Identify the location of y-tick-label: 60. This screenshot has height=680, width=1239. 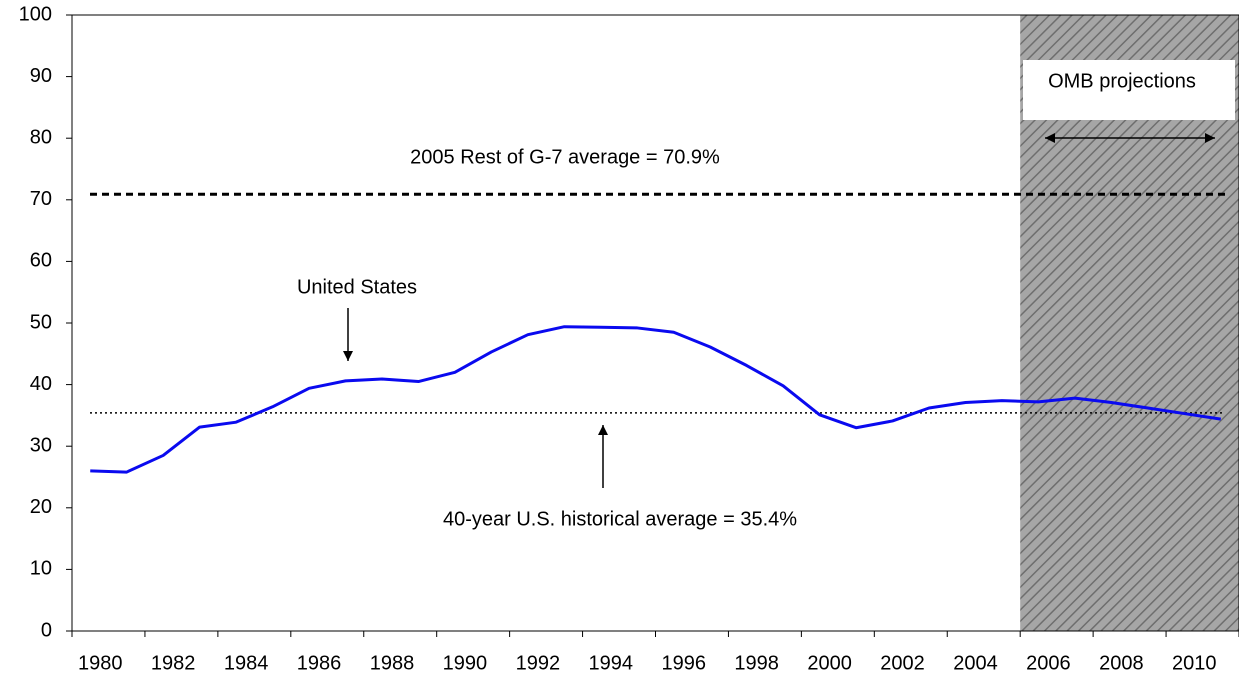
(41, 261).